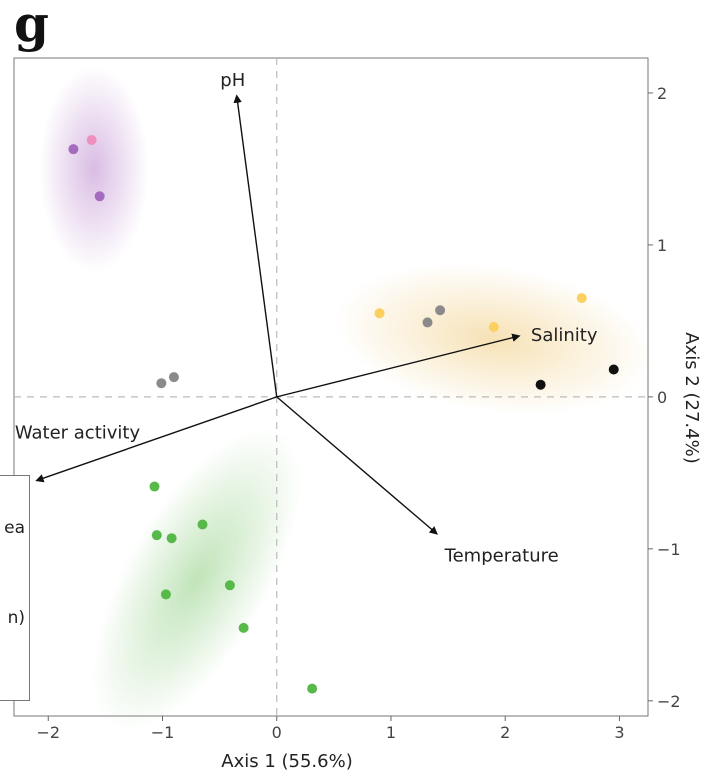  Describe the element at coordinates (232, 80) in the screenshot. I see `vector-label-1: pH` at that location.